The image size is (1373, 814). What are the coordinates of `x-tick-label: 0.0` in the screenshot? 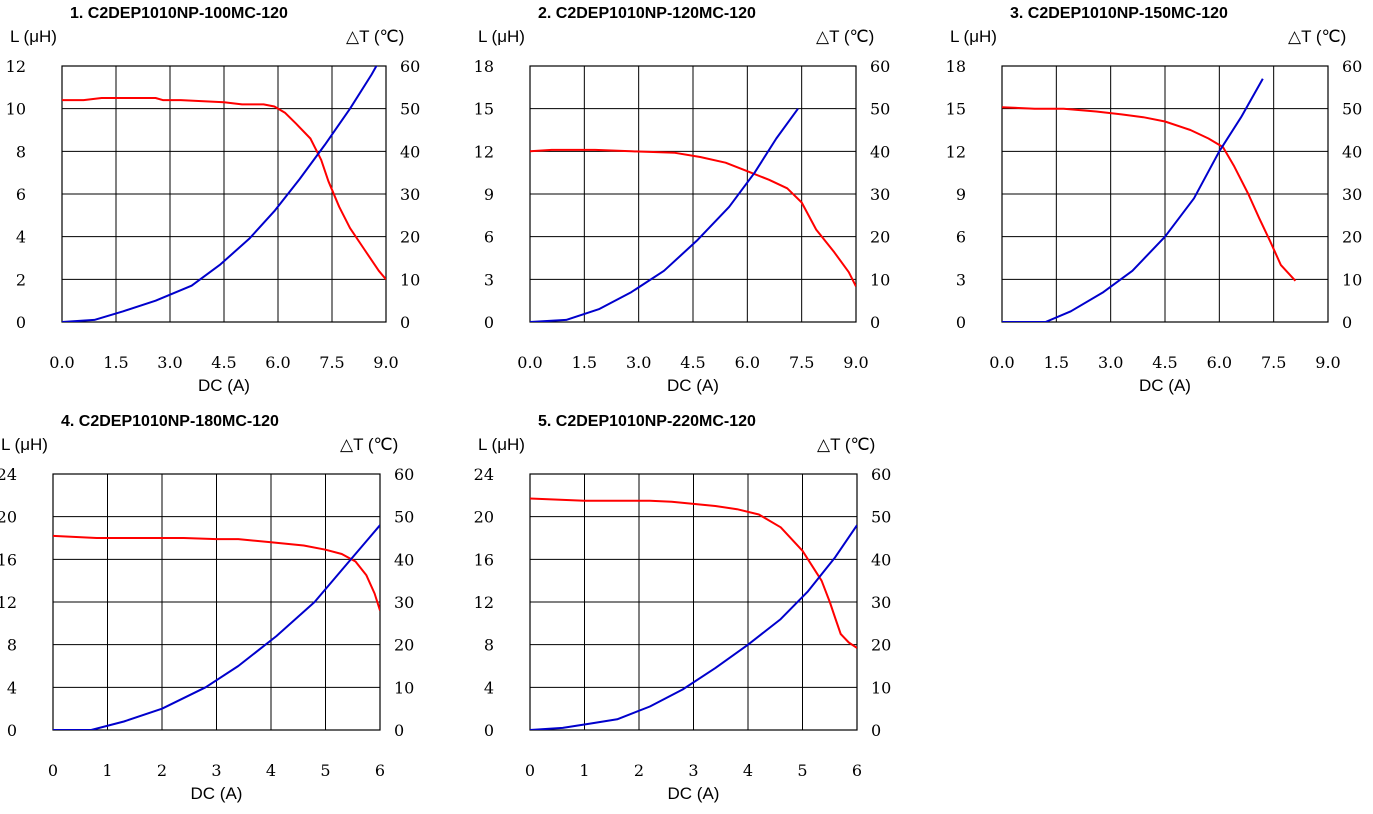 It's located at (529, 362).